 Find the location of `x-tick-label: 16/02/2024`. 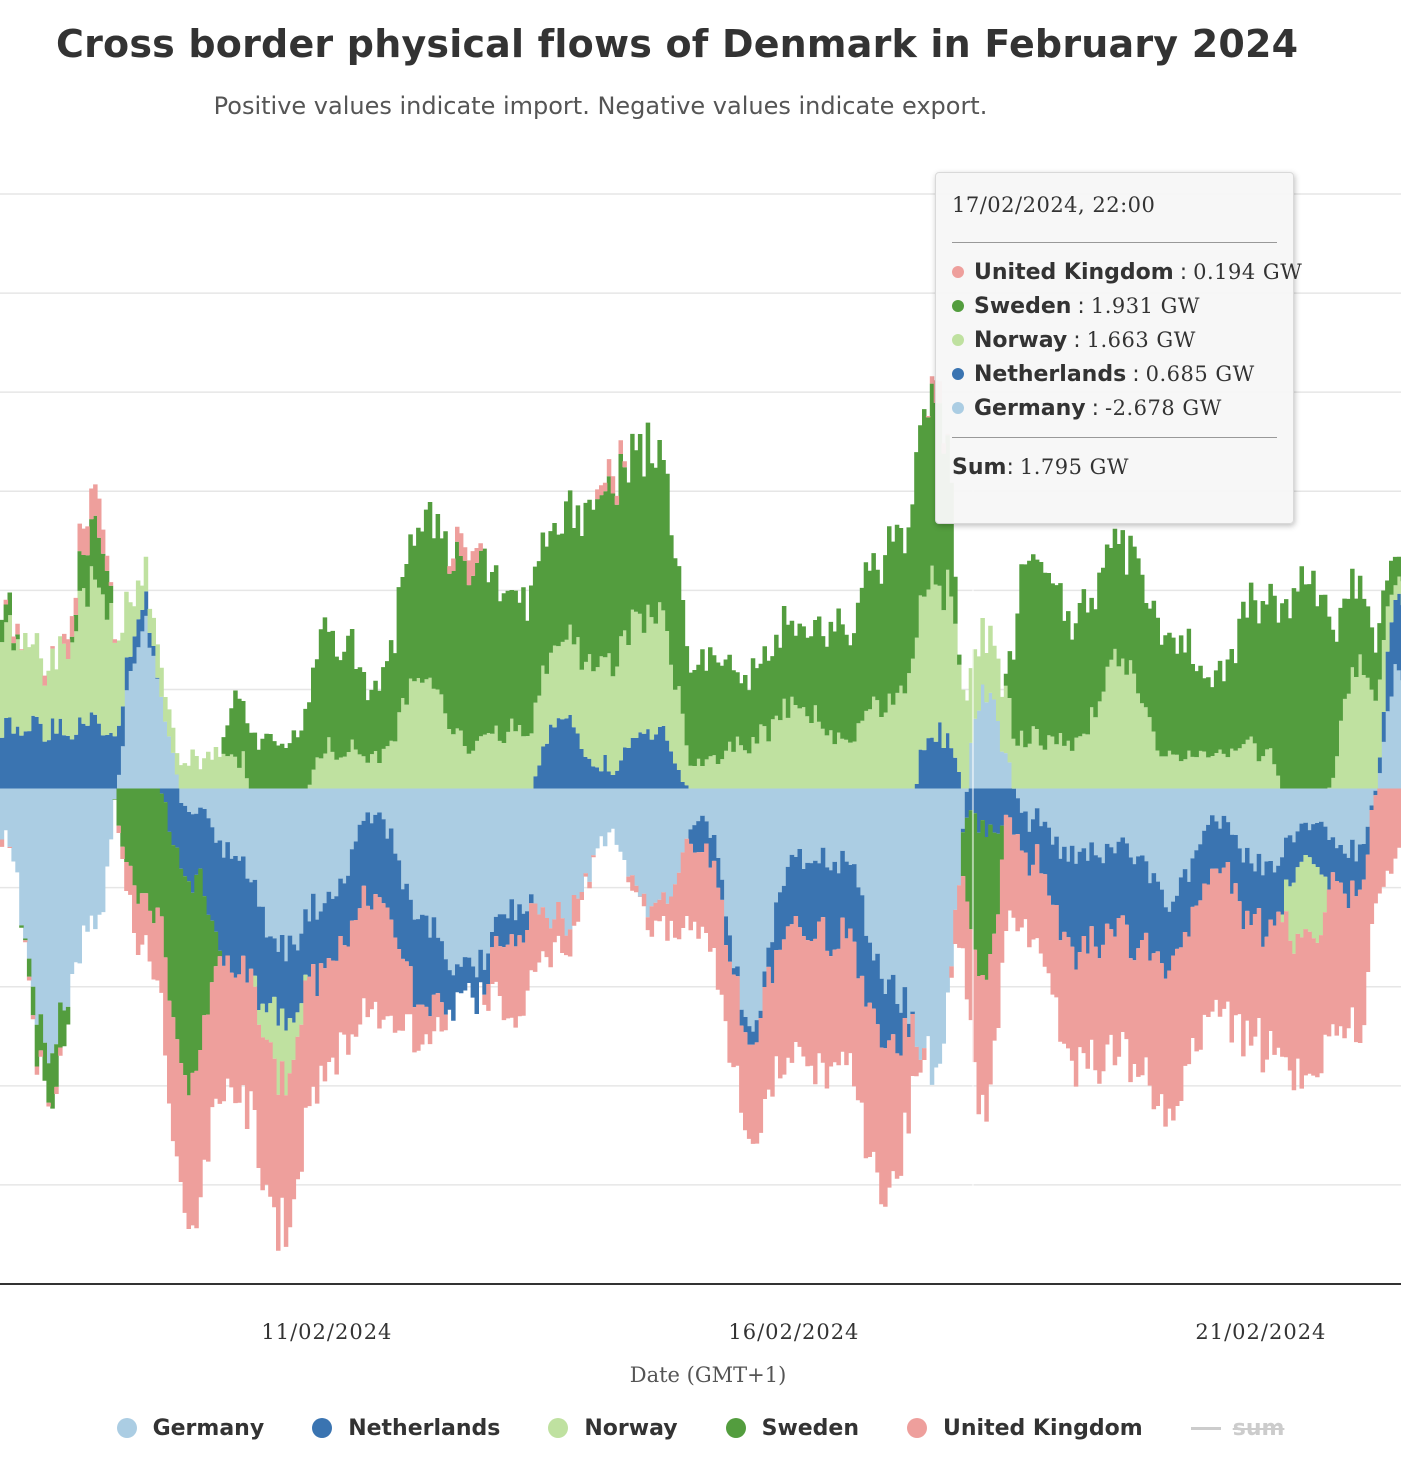

x-tick-label: 16/02/2024 is located at coordinates (793, 1332).